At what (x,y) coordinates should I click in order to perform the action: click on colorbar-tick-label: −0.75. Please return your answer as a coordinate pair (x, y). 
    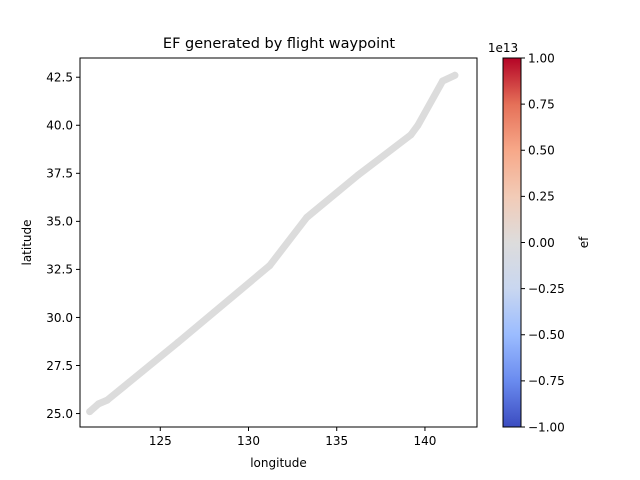
    Looking at the image, I should click on (546, 381).